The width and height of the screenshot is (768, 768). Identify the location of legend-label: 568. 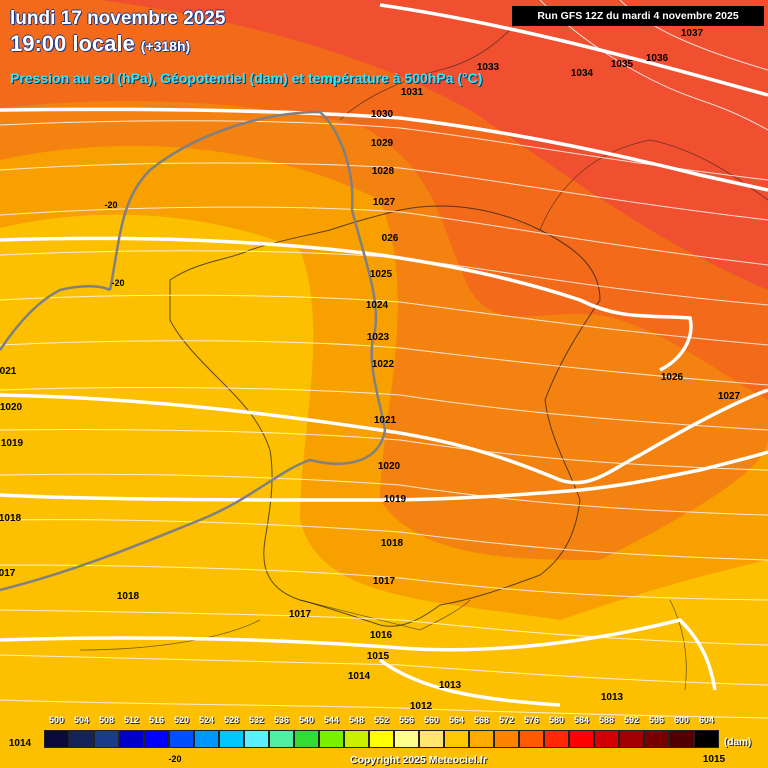
(481, 720).